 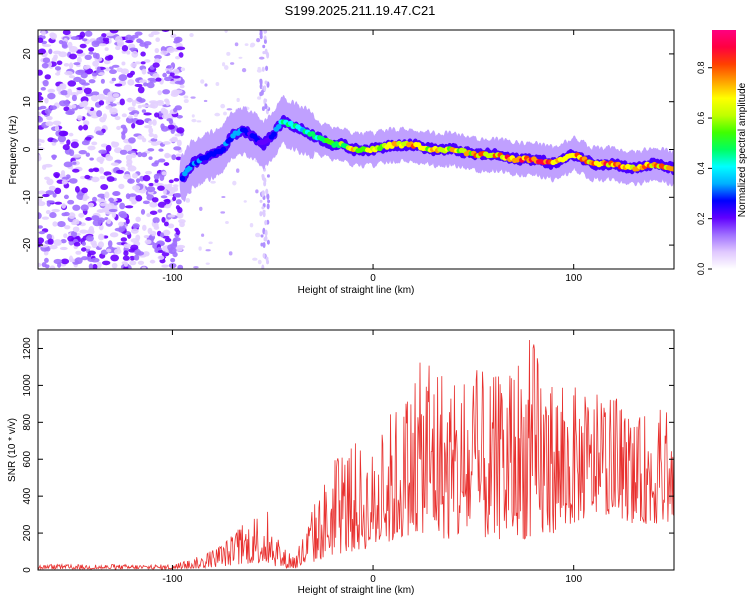 I want to click on colorbar-tick-label: 0.0, so click(x=701, y=269).